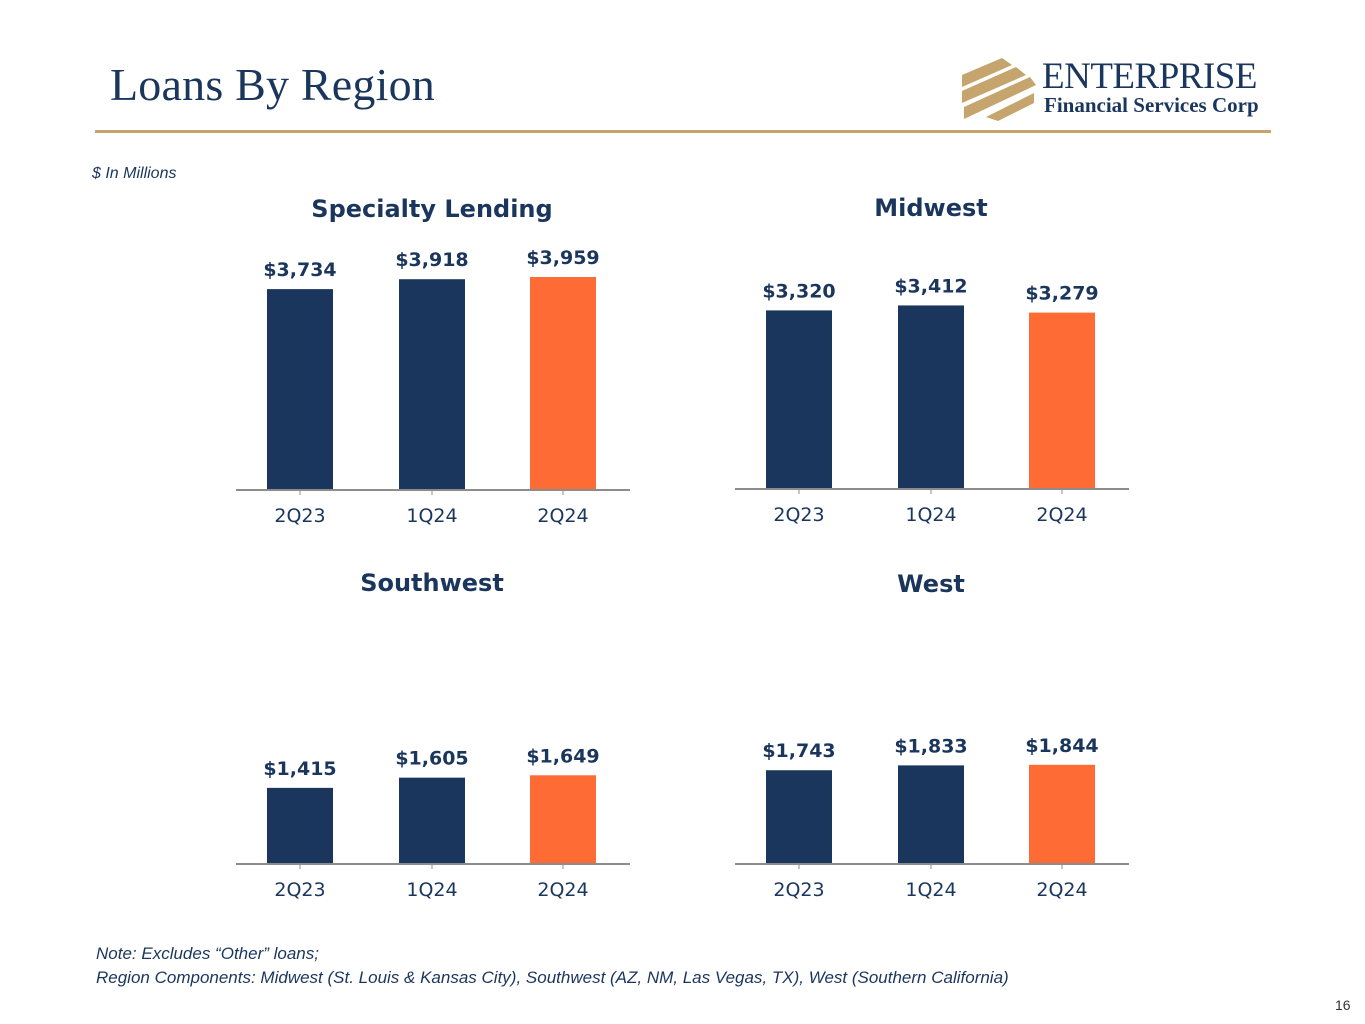 The width and height of the screenshot is (1365, 1024). I want to click on chart-title-specialty-lending: Specialty Lending, so click(432, 209).